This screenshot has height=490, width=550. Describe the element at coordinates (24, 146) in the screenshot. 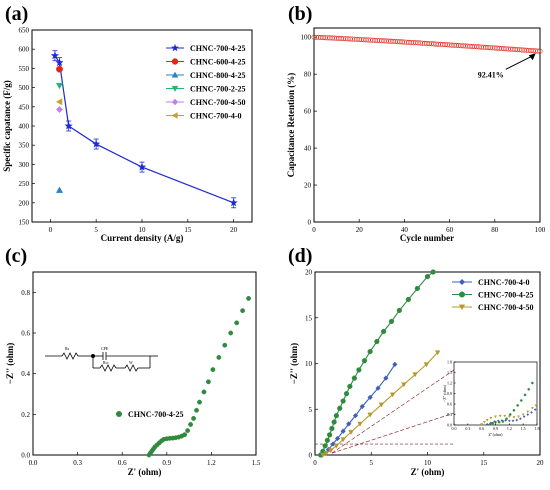

I see `panel-a-y-tick-label: 350` at that location.